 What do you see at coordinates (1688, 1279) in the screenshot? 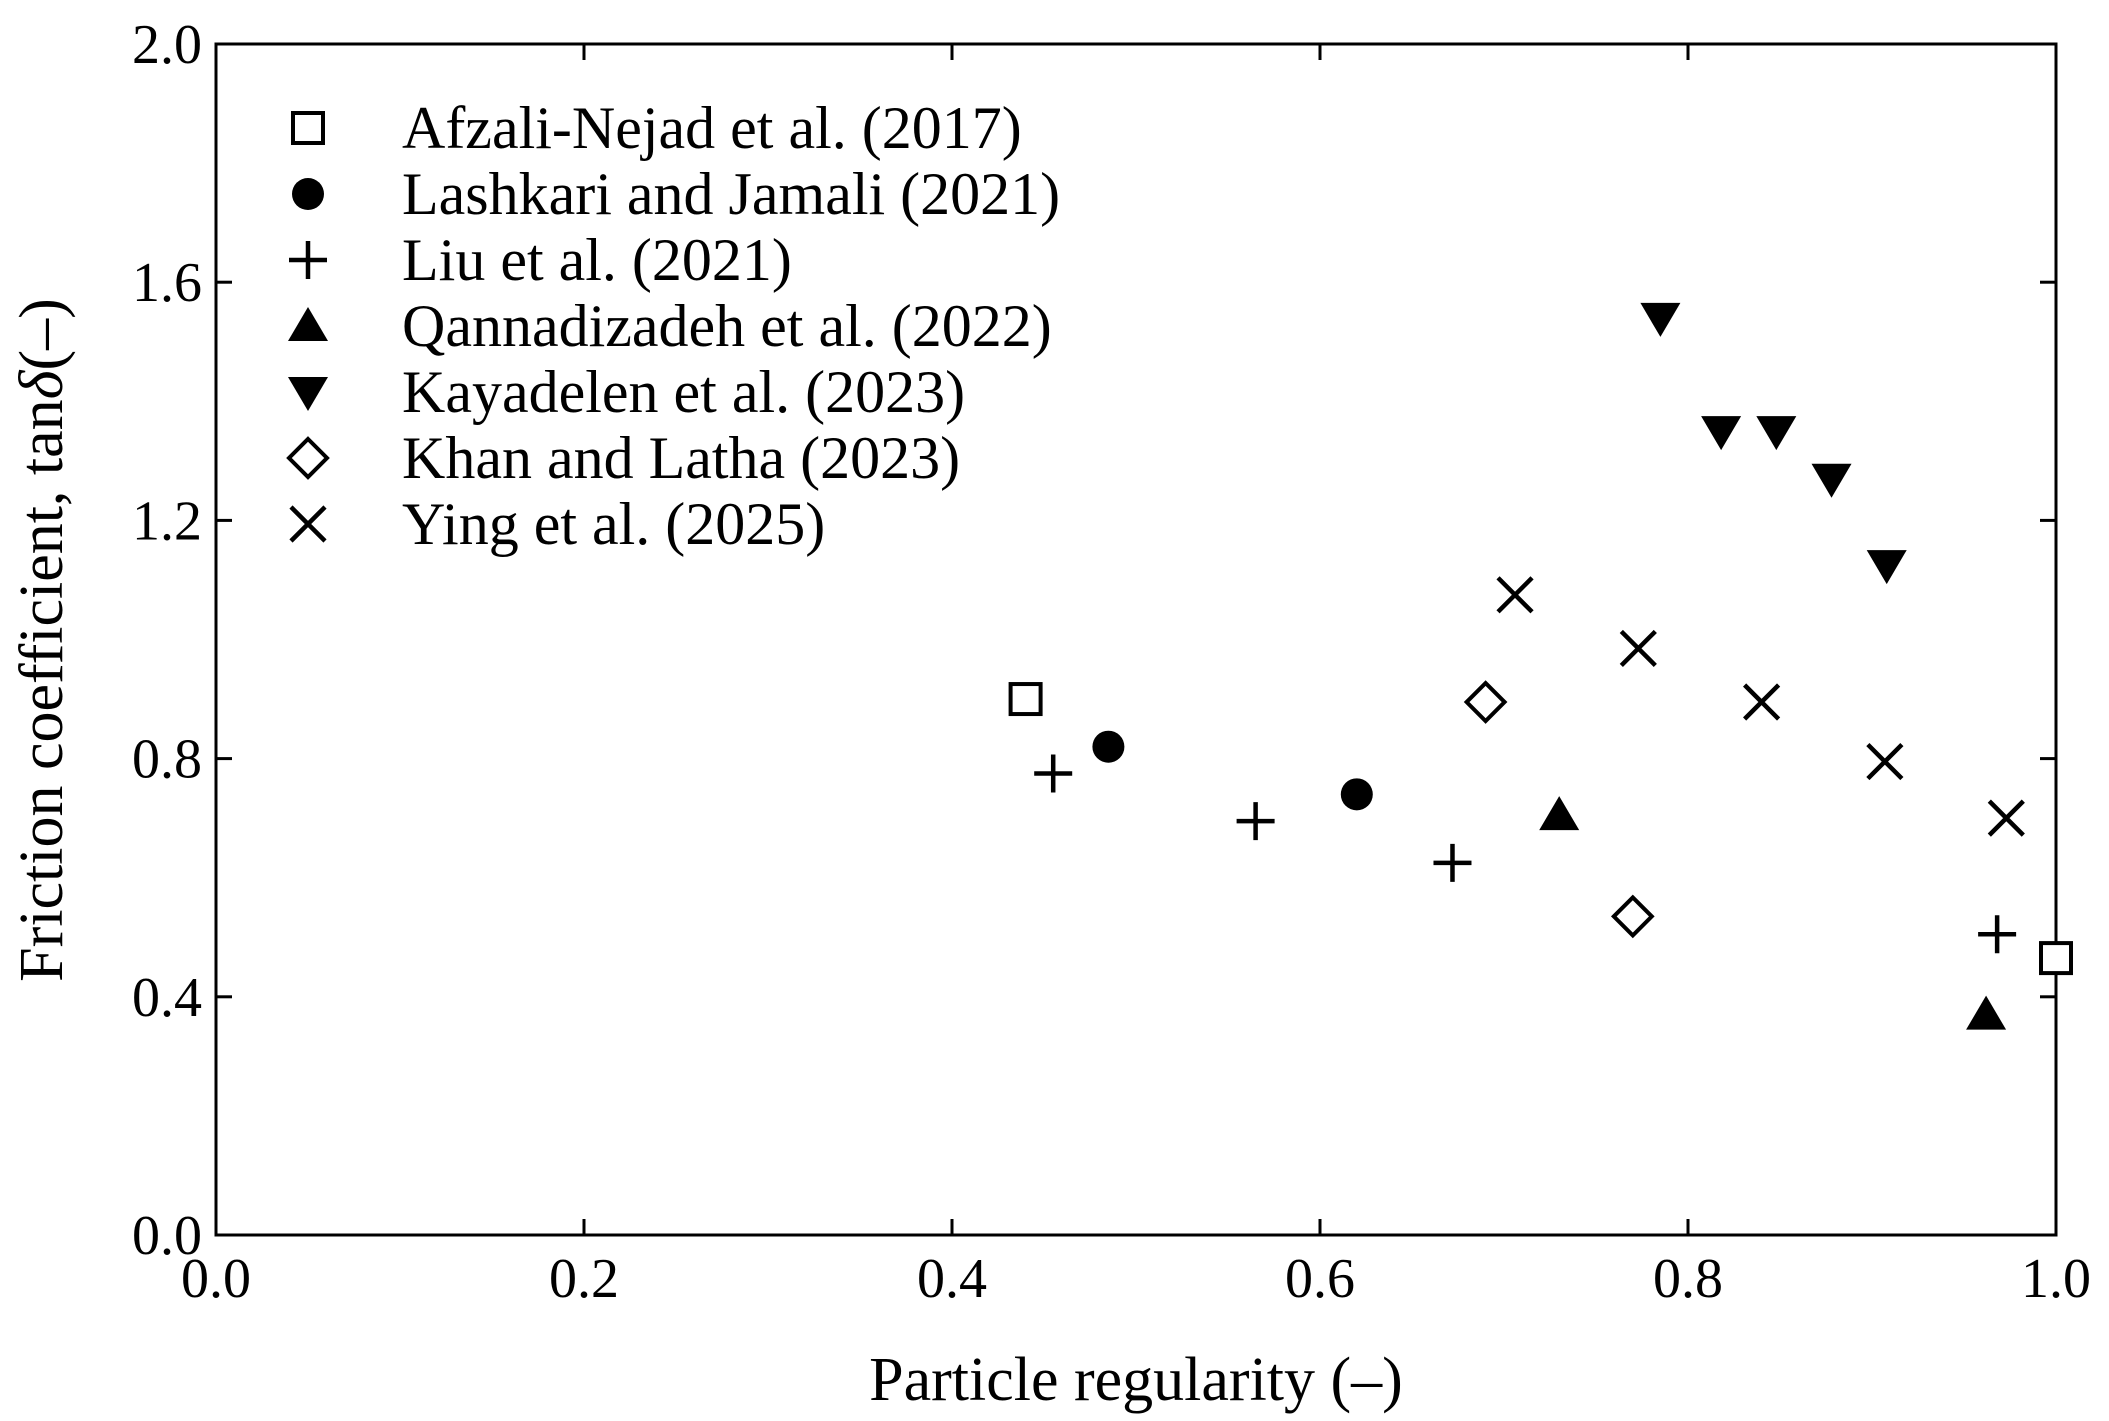
I see `x-tick-label: 0.8` at bounding box center [1688, 1279].